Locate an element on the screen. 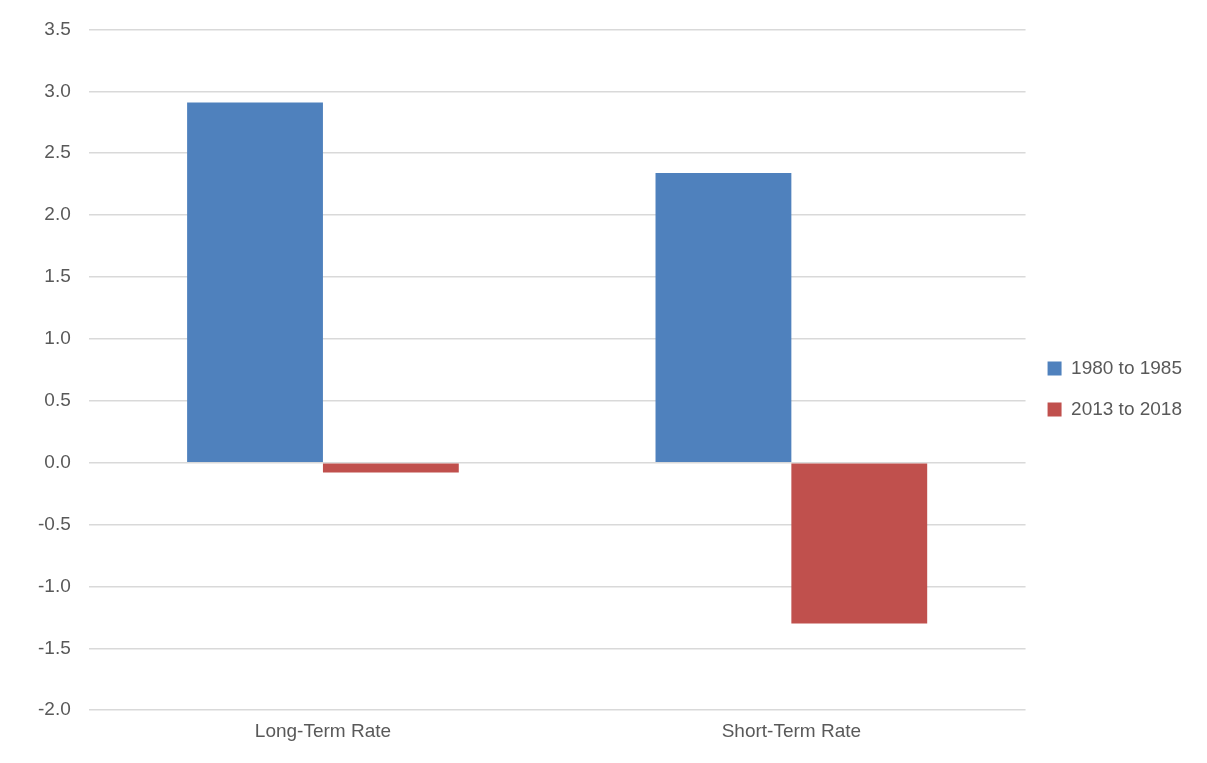 The image size is (1207, 763). y-tick-label: 0.0 is located at coordinates (57, 461).